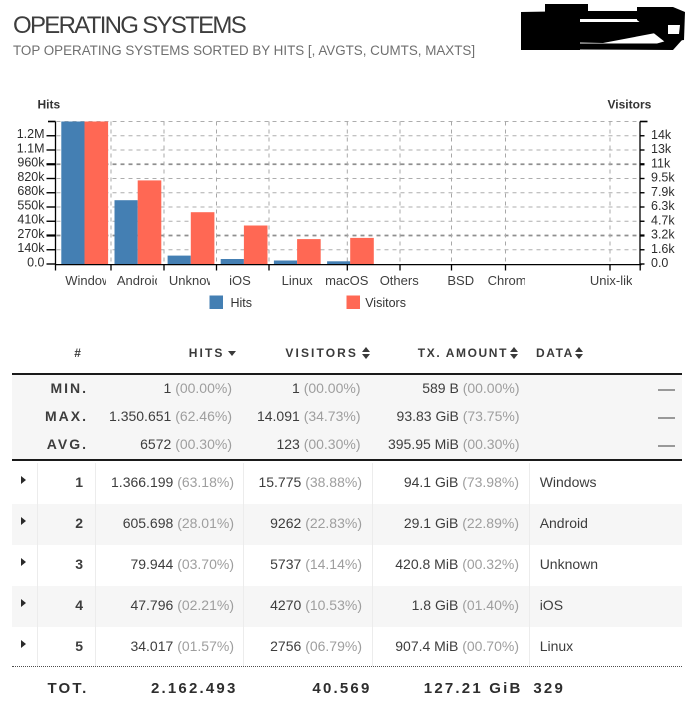  Describe the element at coordinates (31, 205) in the screenshot. I see `svg-text: 550k` at that location.